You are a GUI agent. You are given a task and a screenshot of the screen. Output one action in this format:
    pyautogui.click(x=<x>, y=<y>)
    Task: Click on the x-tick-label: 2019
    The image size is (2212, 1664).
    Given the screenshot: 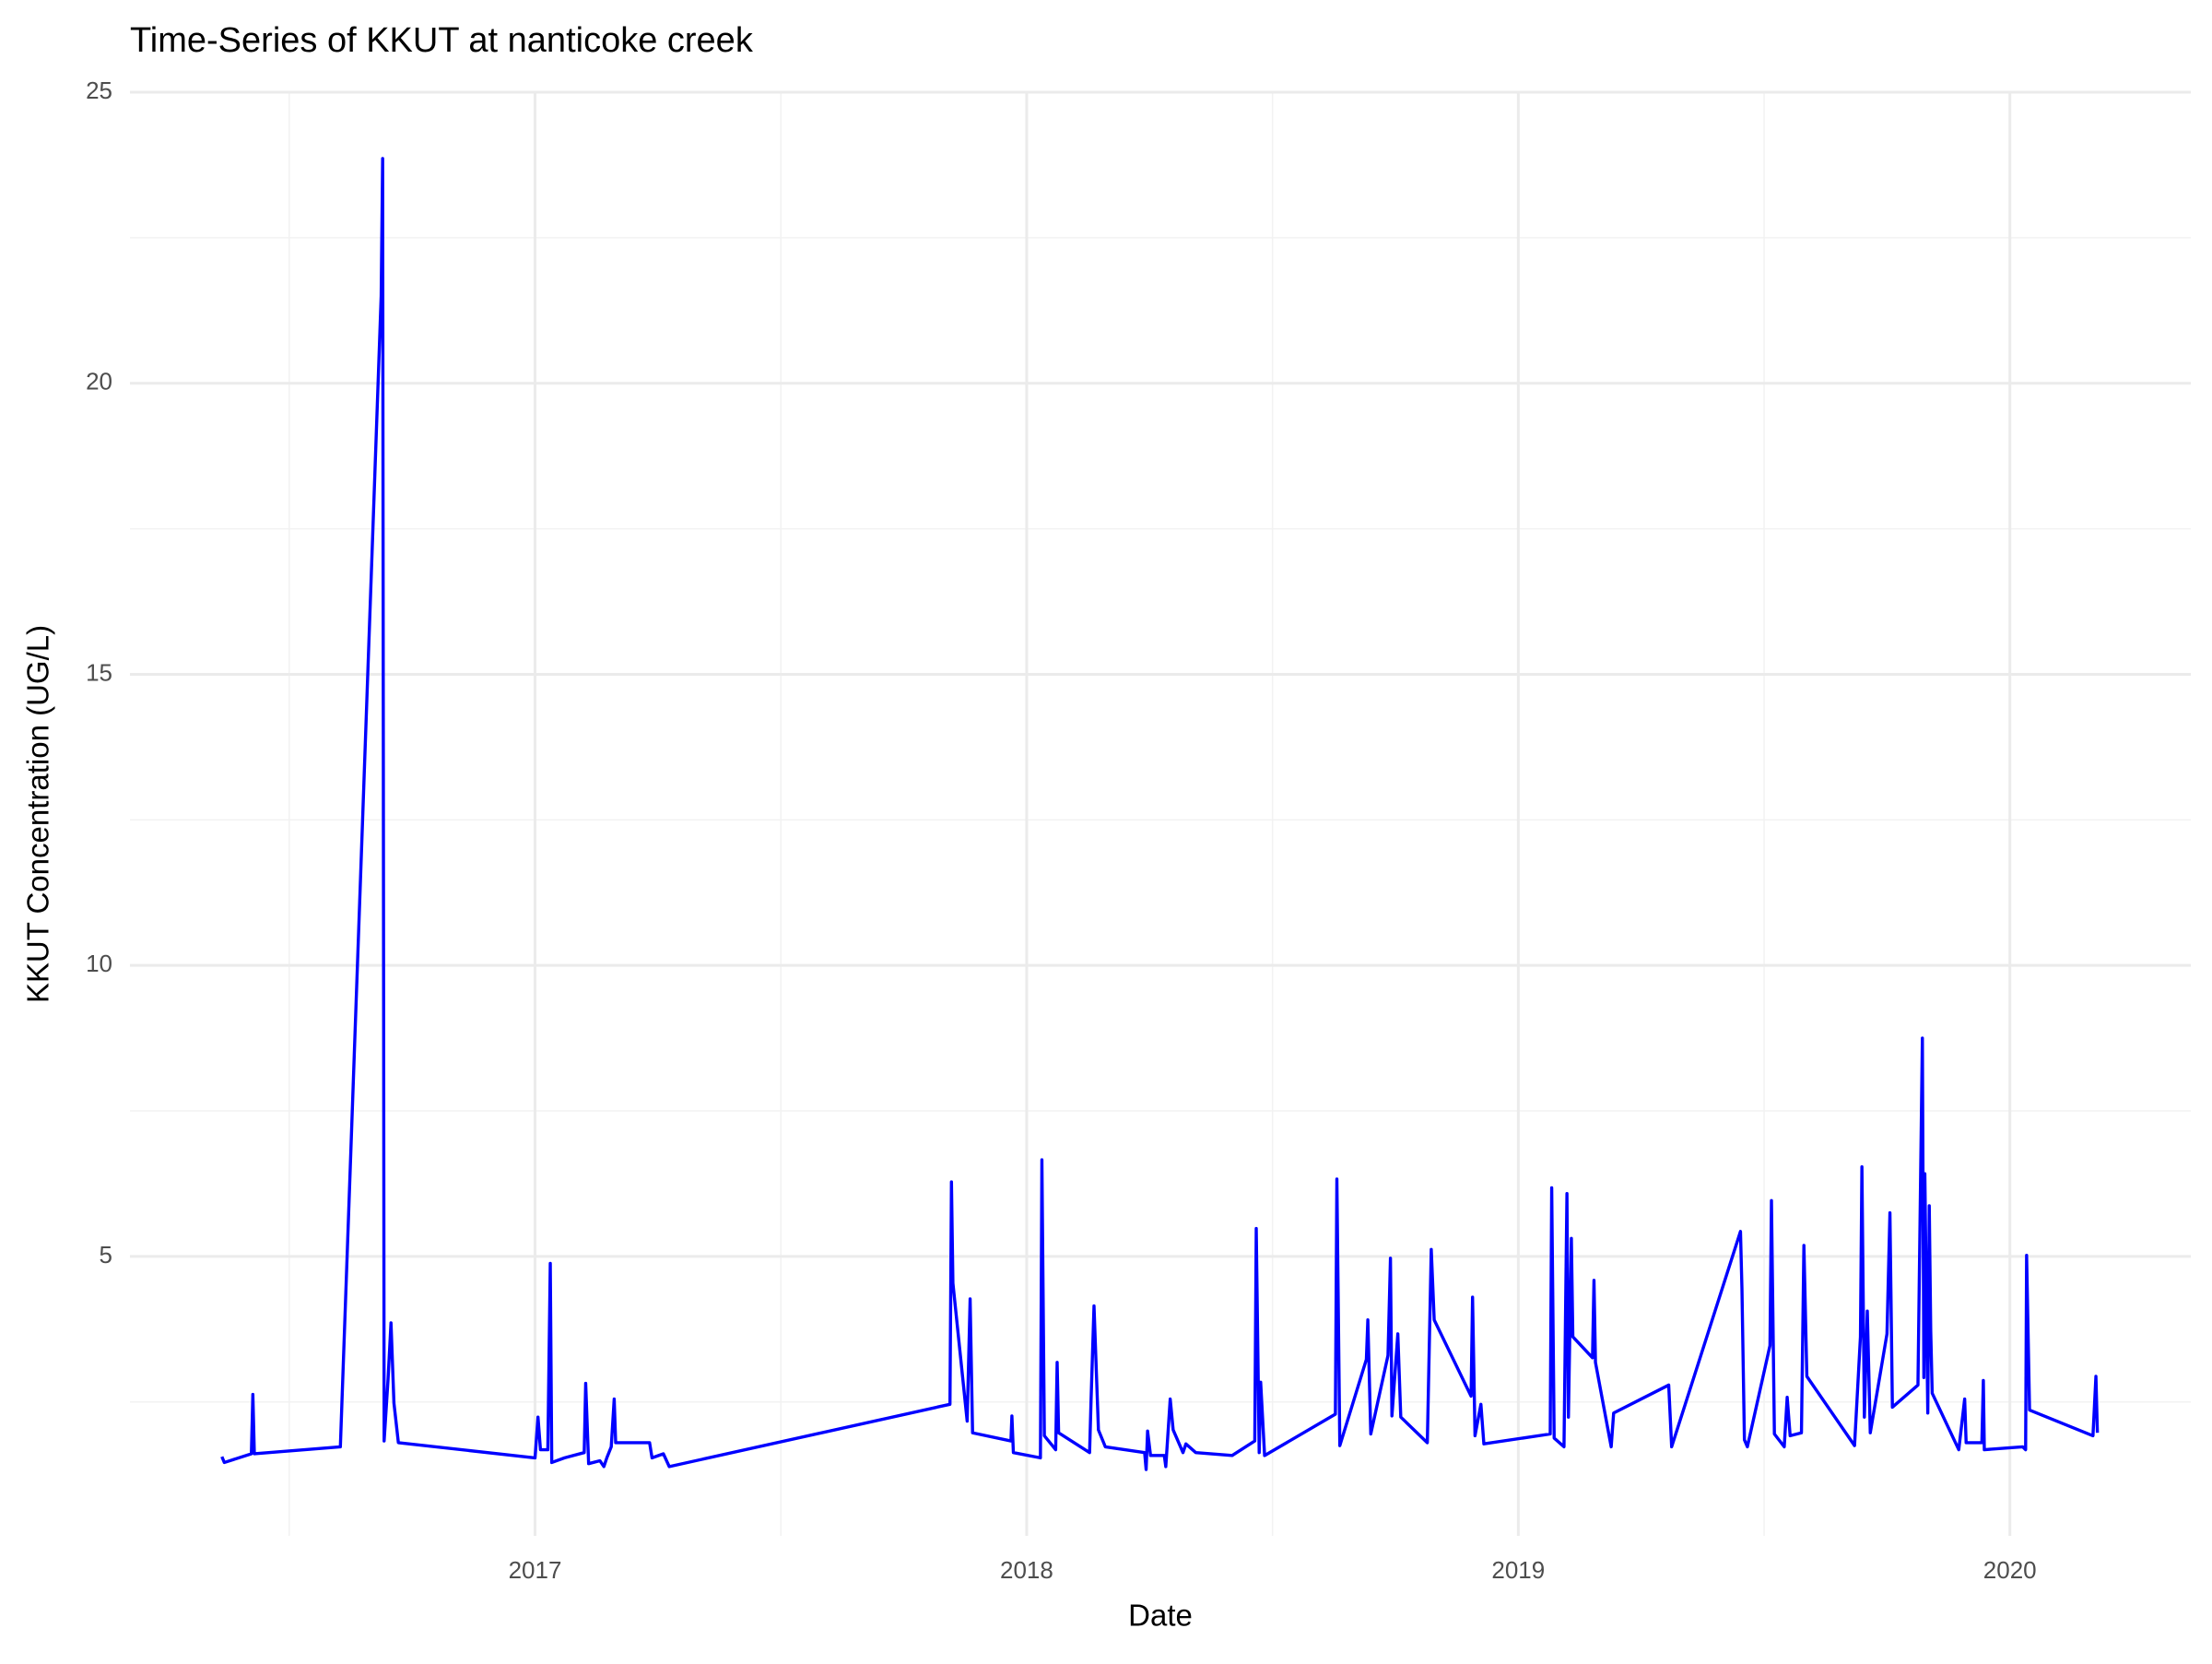 What is the action you would take?
    pyautogui.click(x=1518, y=1570)
    